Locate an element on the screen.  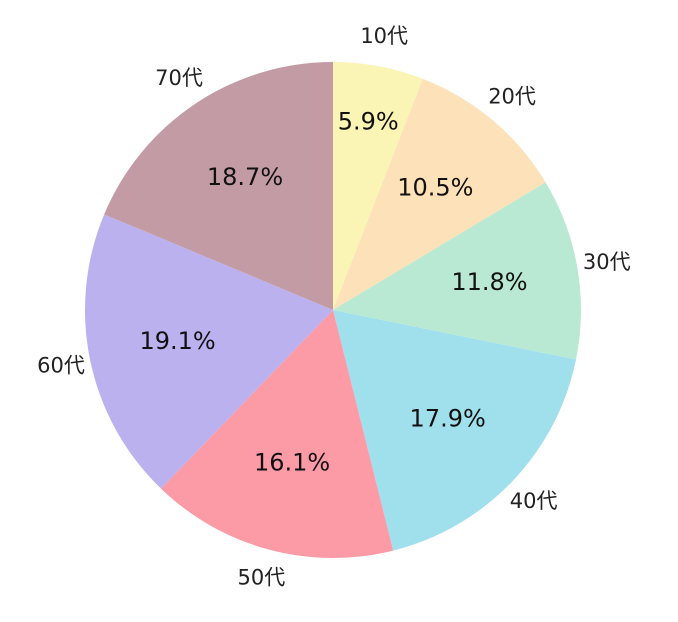
category-label: 20代 is located at coordinates (512, 97).